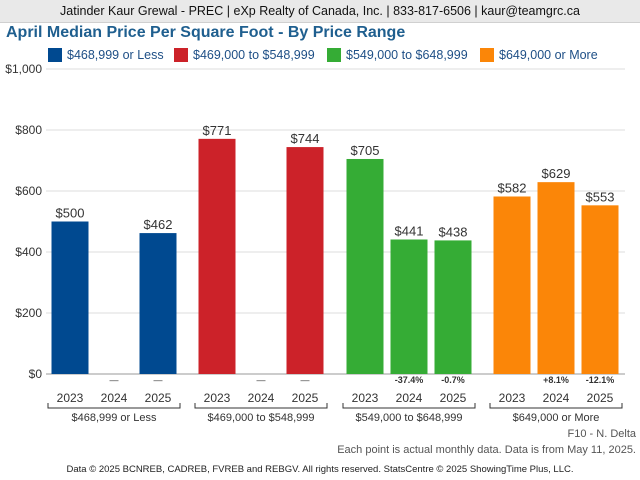 The height and width of the screenshot is (480, 640). I want to click on change-label: -37.4%, so click(409, 380).